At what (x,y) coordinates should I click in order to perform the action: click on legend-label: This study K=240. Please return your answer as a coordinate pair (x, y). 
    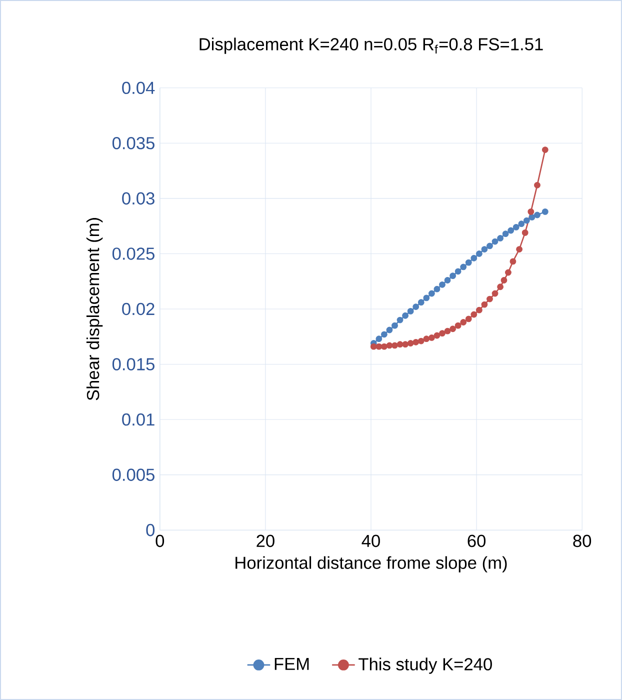
    Looking at the image, I should click on (425, 666).